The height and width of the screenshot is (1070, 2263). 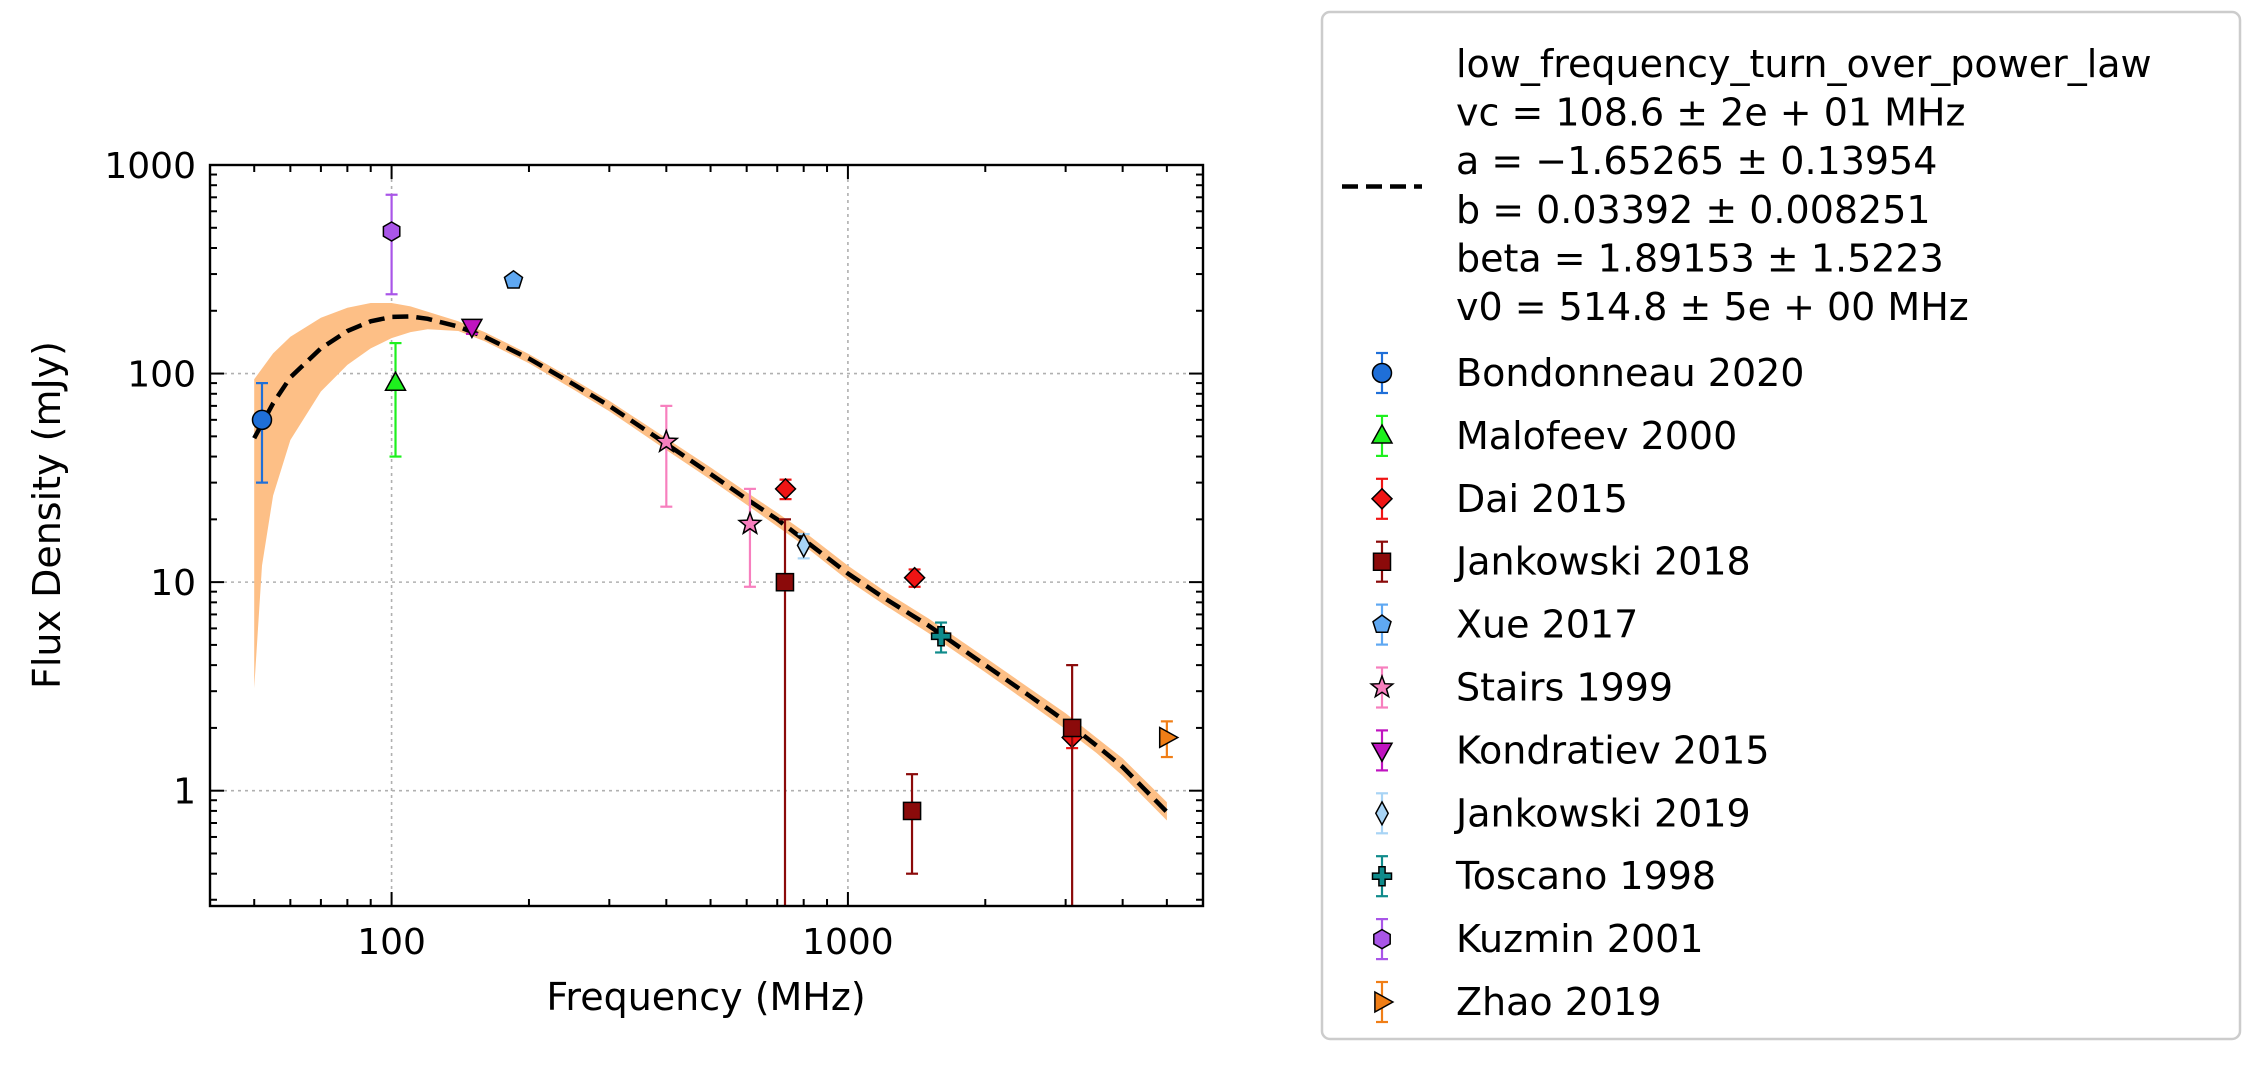 I want to click on y-tick-label: 1, so click(x=184, y=792).